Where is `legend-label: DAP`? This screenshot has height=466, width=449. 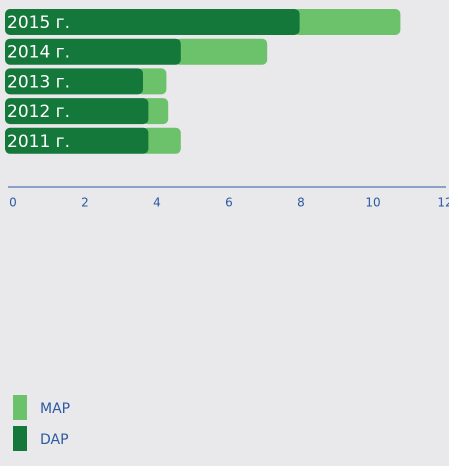
legend-label: DAP is located at coordinates (54, 440).